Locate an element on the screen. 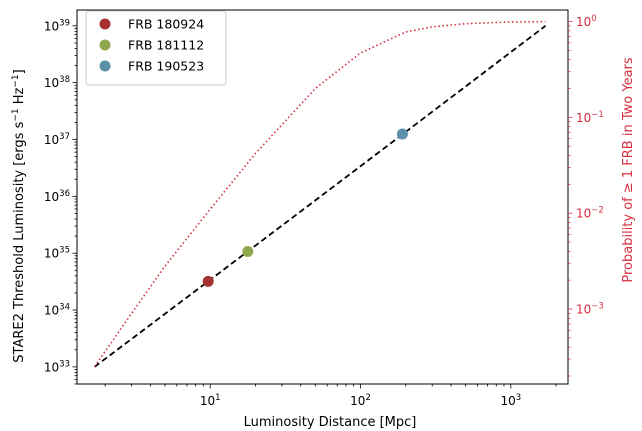 The image size is (642, 431). legend-label-2: FRB 181112 is located at coordinates (166, 45).